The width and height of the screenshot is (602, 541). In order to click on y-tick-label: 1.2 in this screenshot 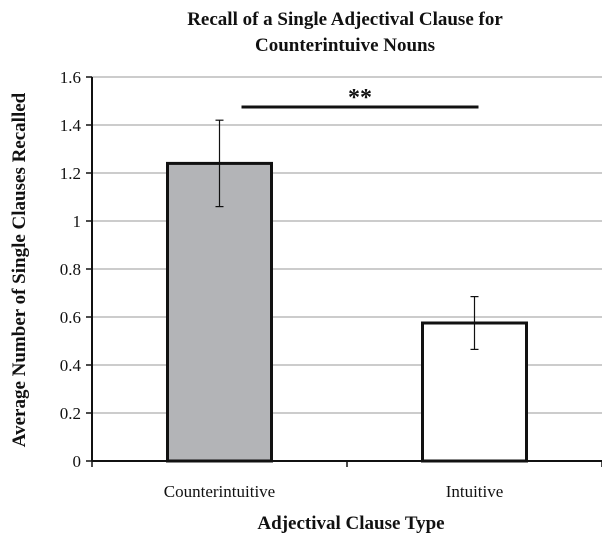, I will do `click(70, 173)`.